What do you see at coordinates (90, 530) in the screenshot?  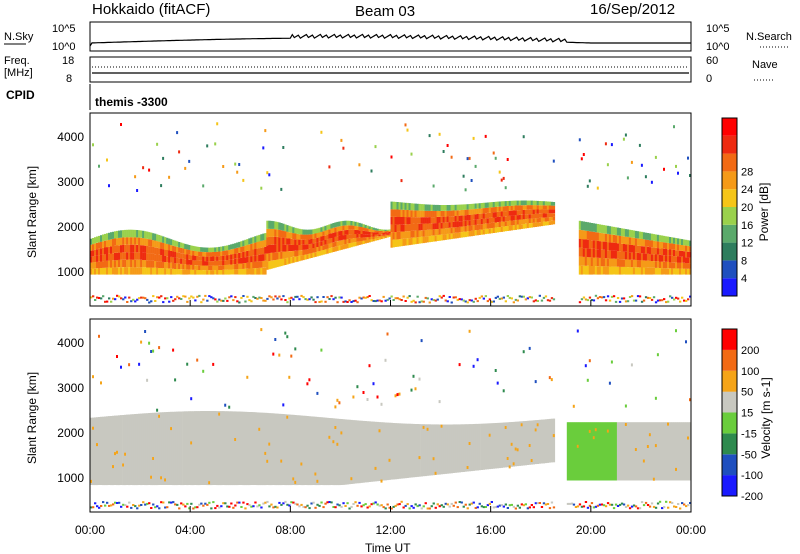 I see `x-tick-label: 00:00` at bounding box center [90, 530].